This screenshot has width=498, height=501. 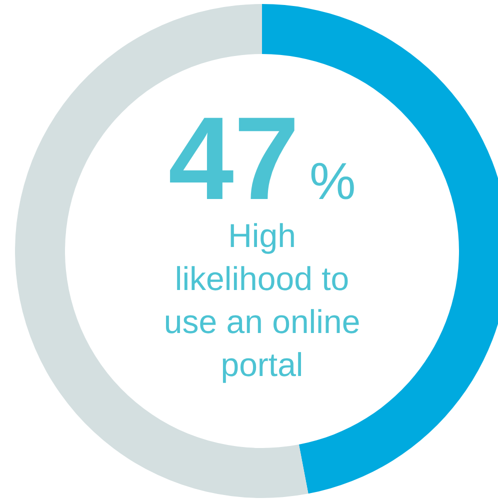 I want to click on text: High likelihood to use an online portal, so click(x=262, y=300).